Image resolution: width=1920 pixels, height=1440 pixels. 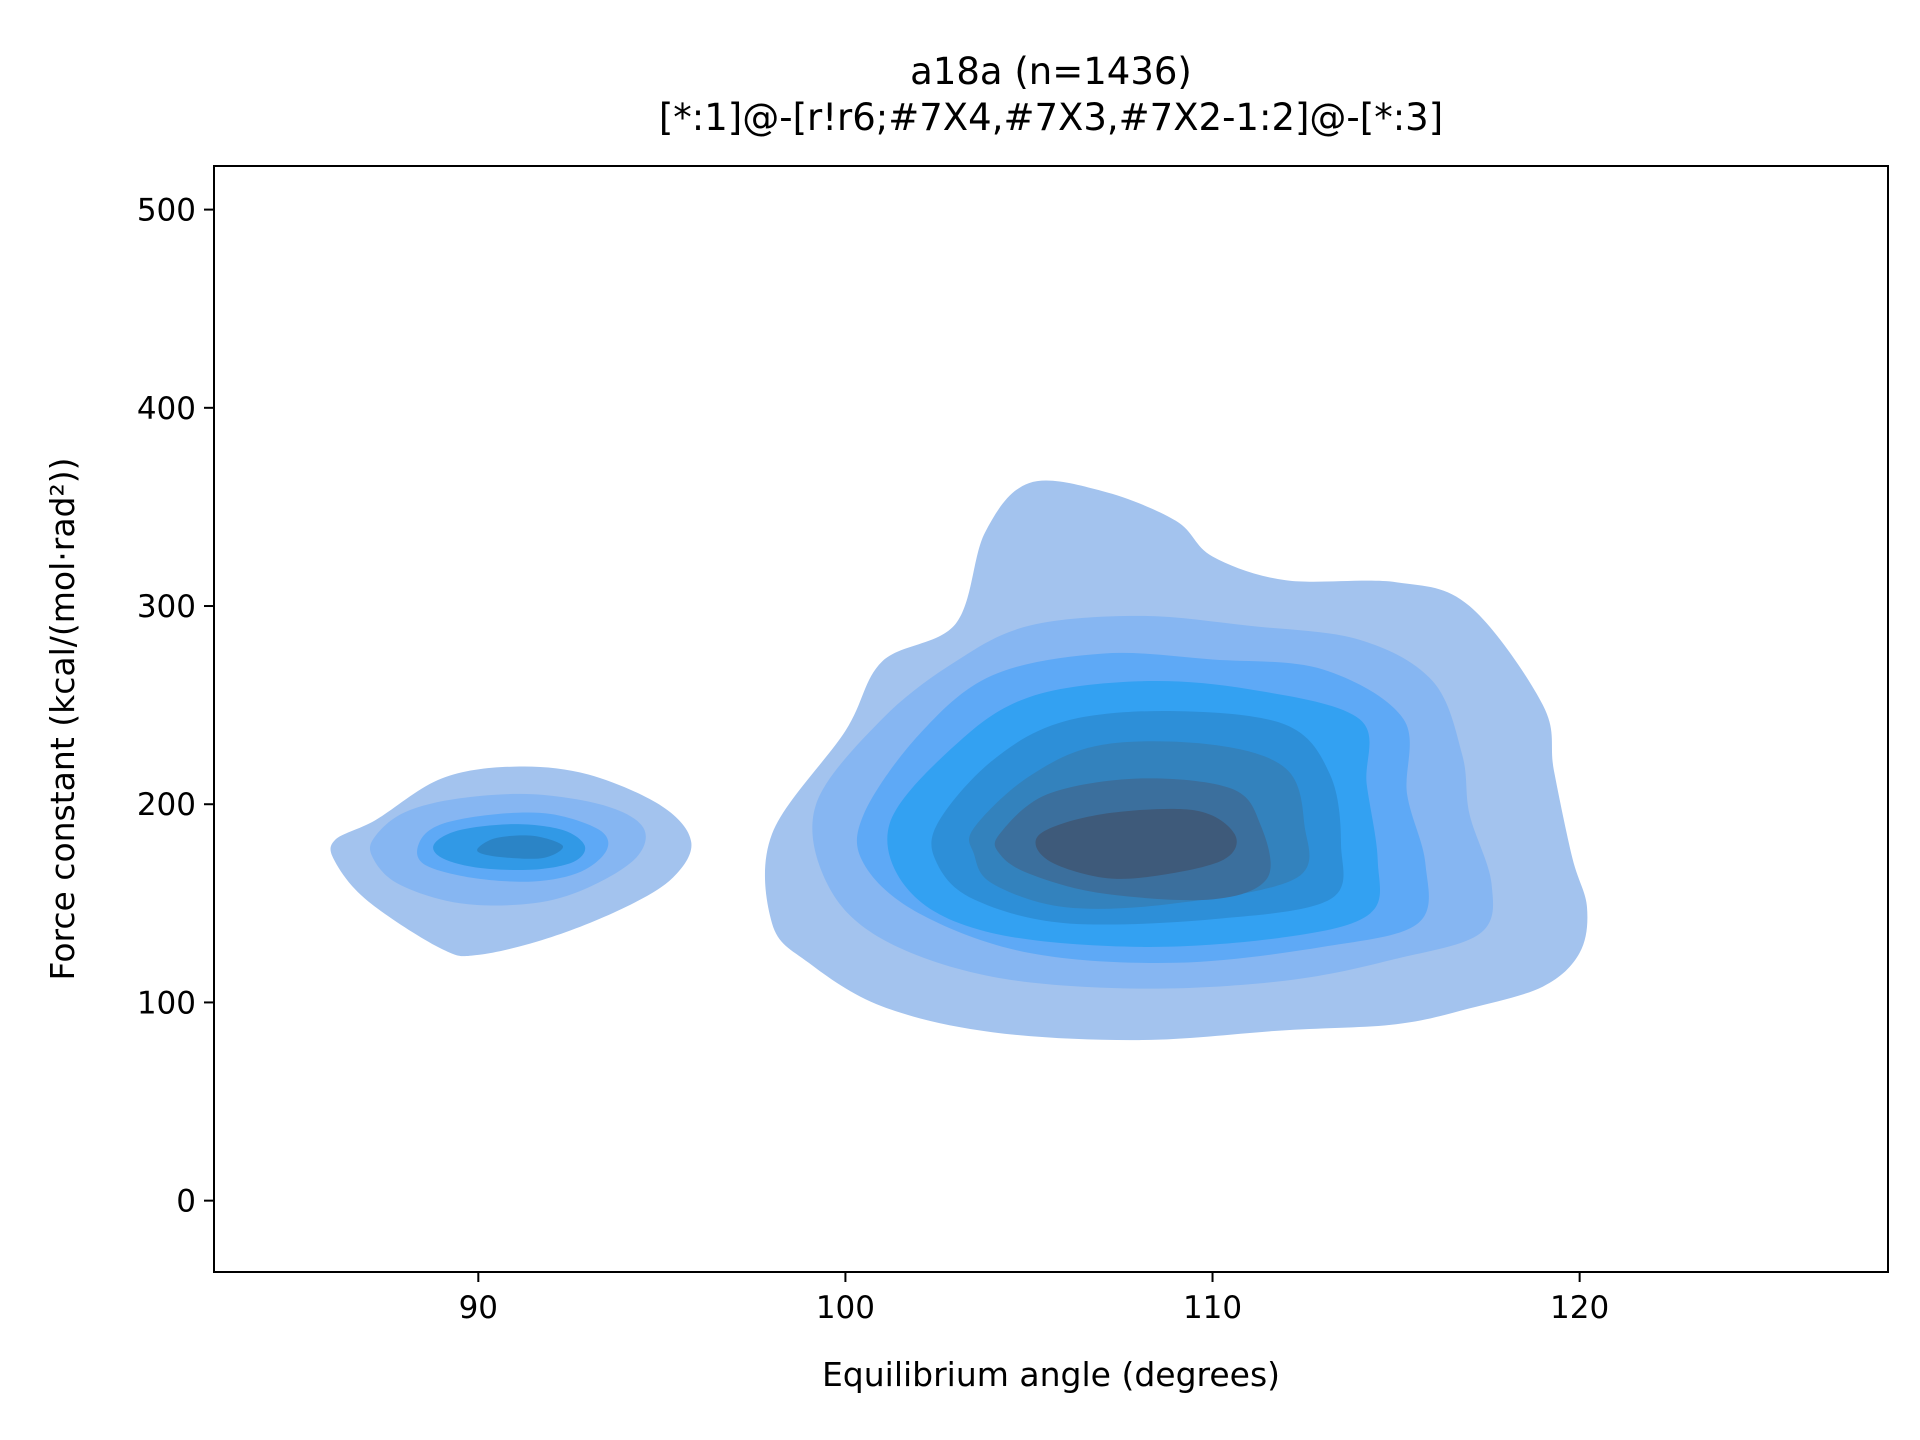 I want to click on y-tick-label: 200, so click(x=166, y=805).